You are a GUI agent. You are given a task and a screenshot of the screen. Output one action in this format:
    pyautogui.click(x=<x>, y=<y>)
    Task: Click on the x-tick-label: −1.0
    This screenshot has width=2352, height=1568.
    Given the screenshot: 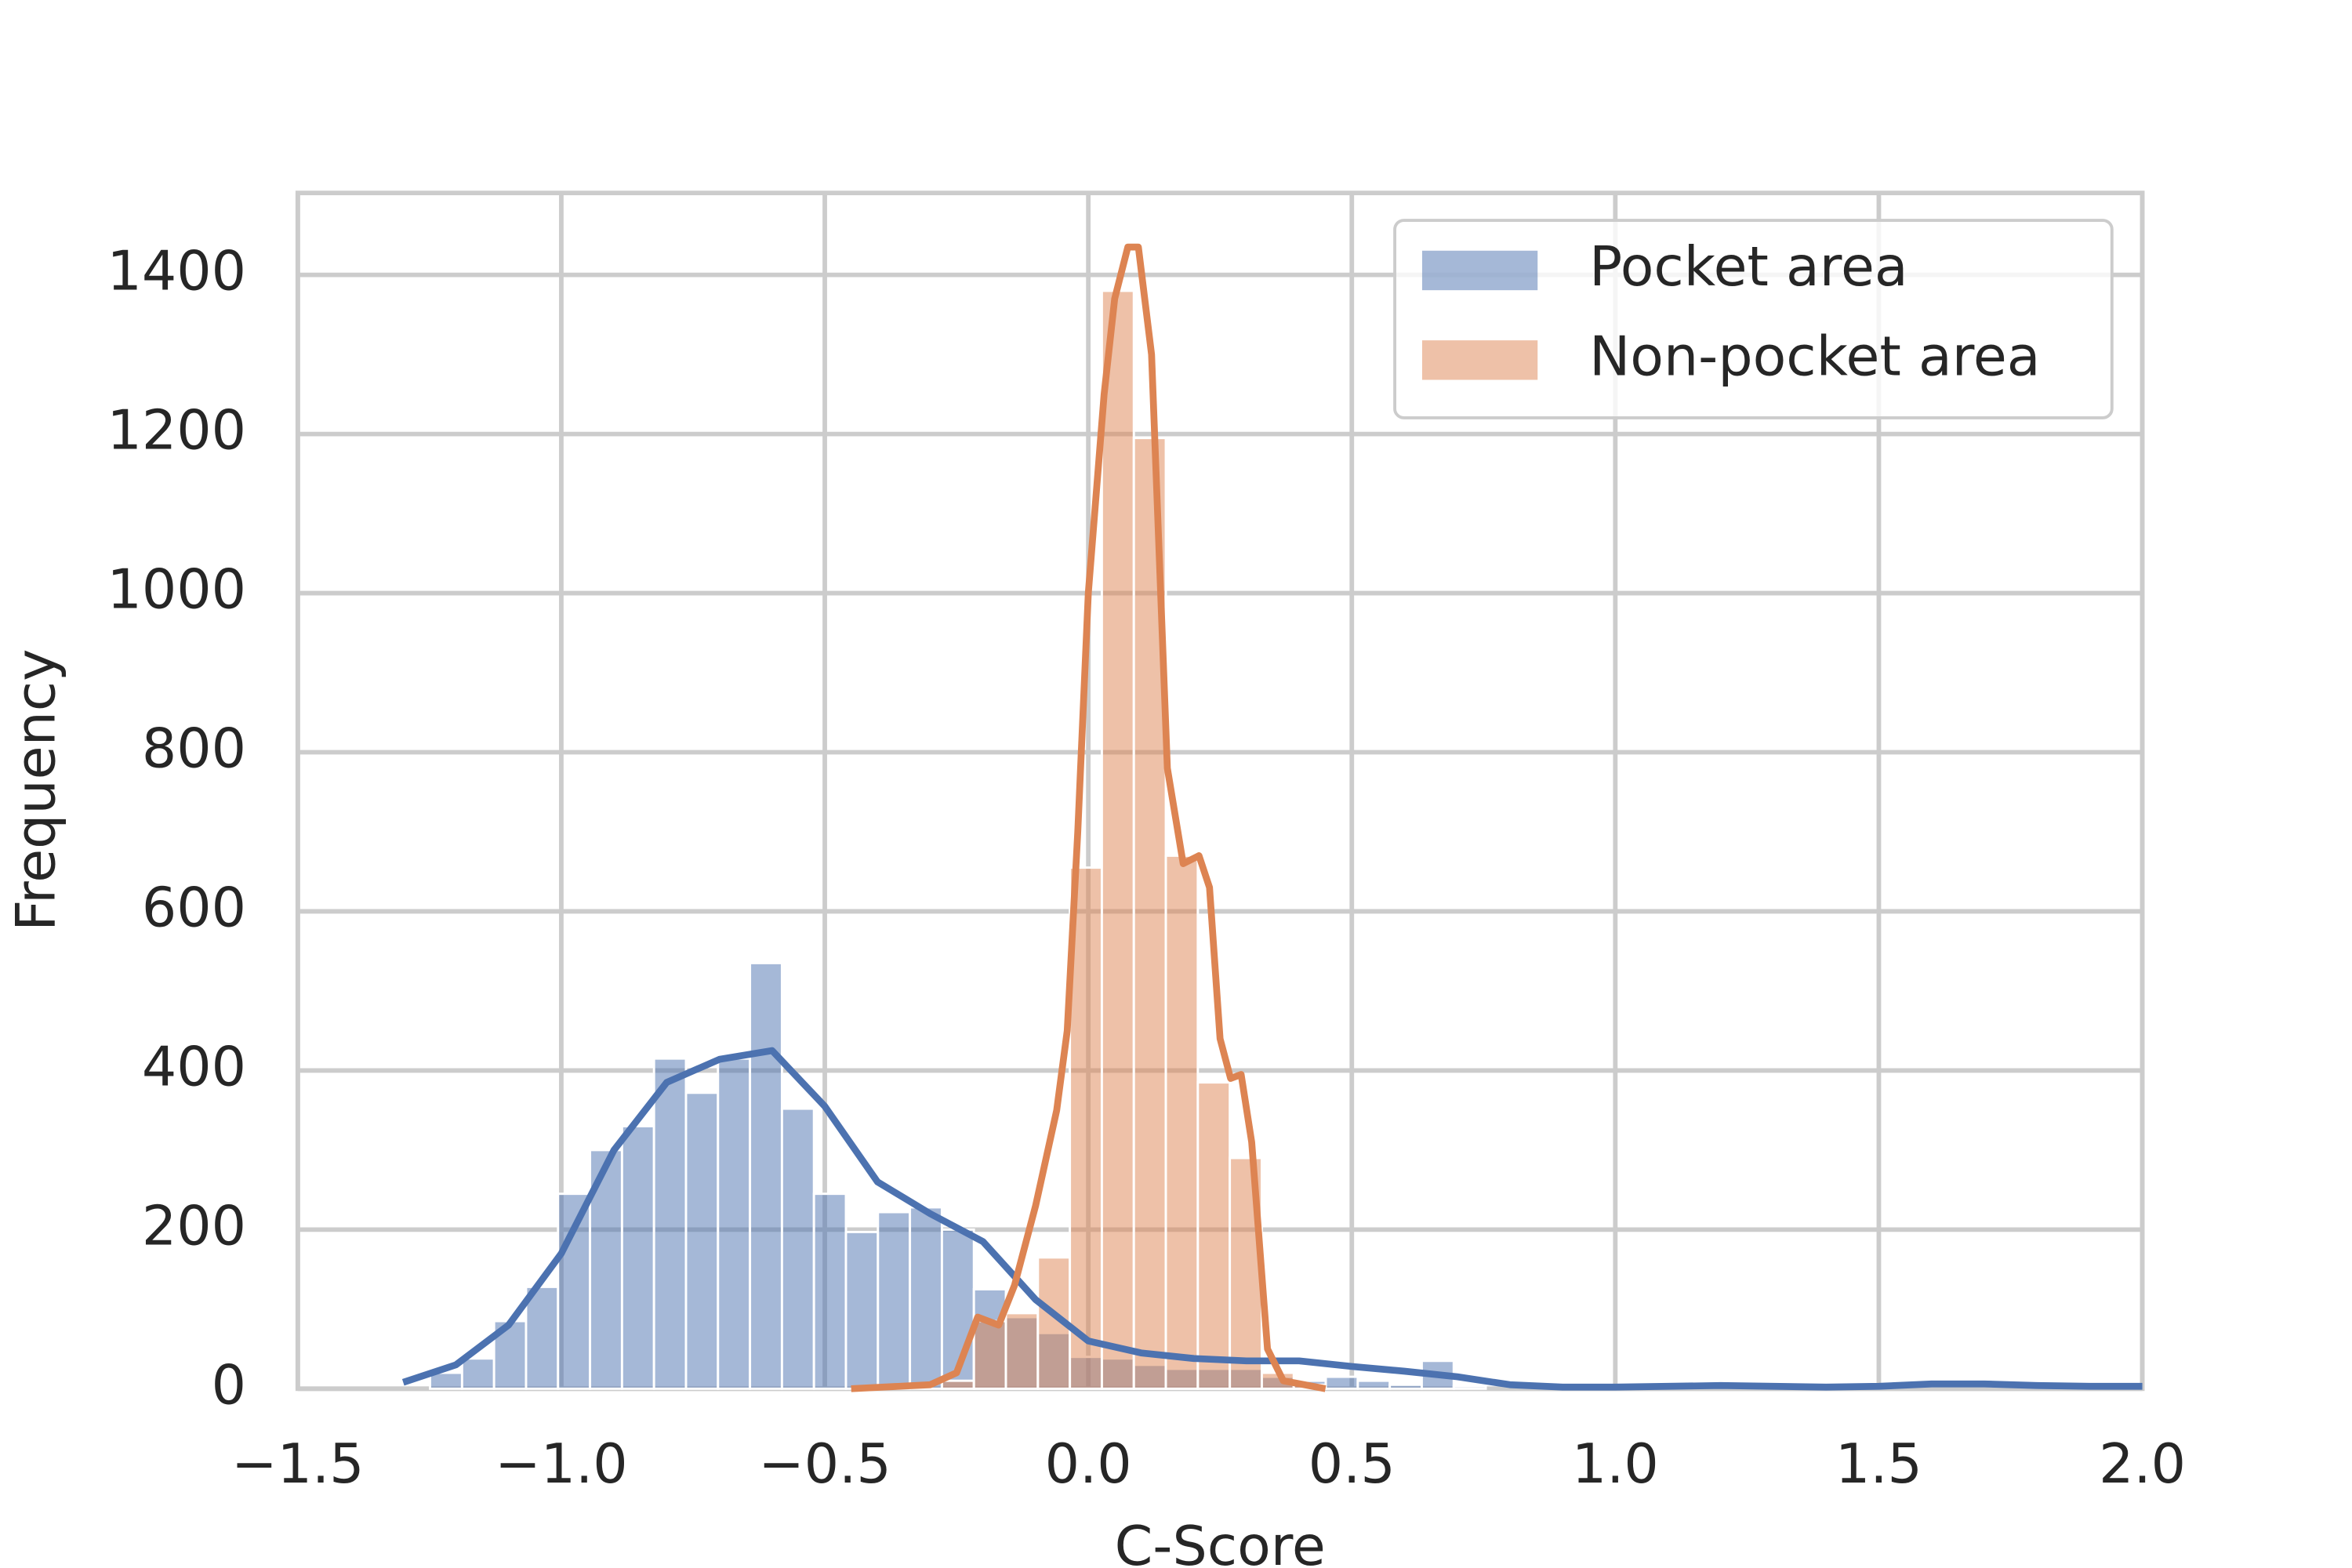 What is the action you would take?
    pyautogui.click(x=561, y=1464)
    